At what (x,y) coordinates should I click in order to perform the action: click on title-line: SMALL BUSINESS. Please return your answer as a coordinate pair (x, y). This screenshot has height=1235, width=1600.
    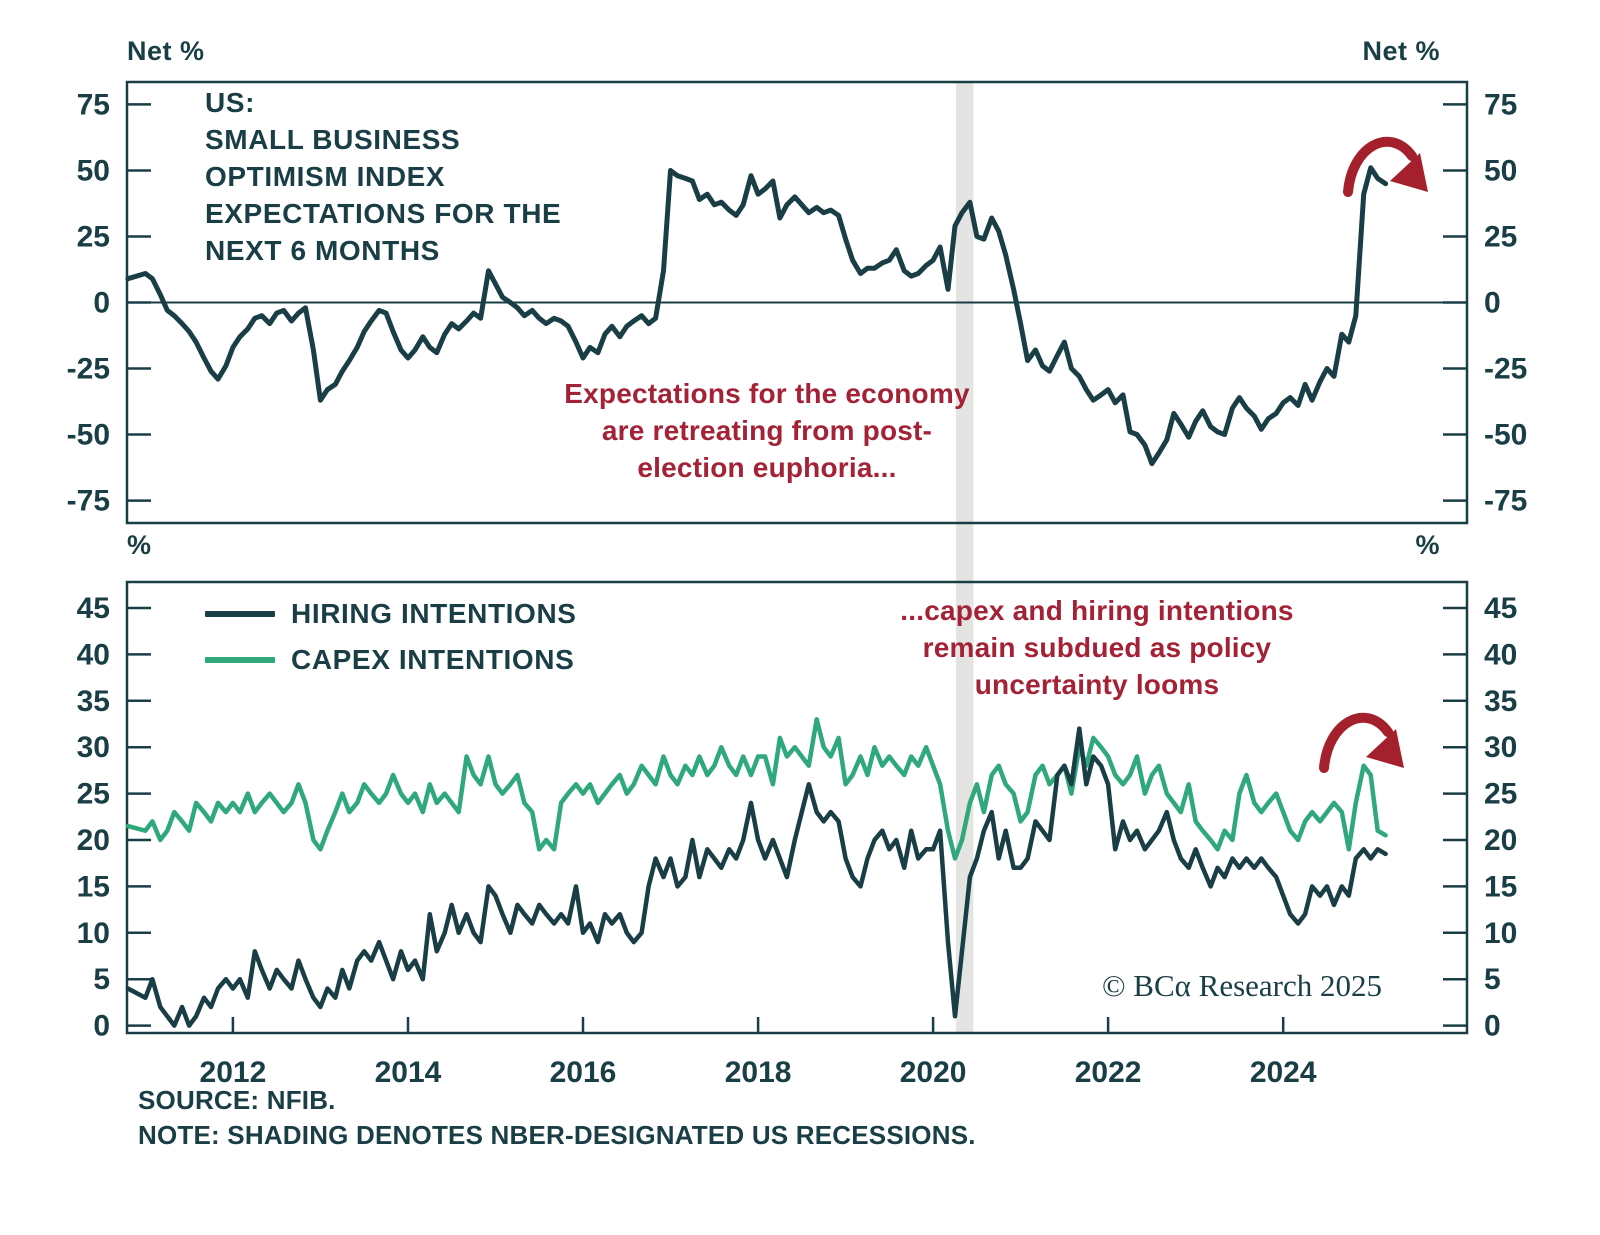
    Looking at the image, I should click on (333, 139).